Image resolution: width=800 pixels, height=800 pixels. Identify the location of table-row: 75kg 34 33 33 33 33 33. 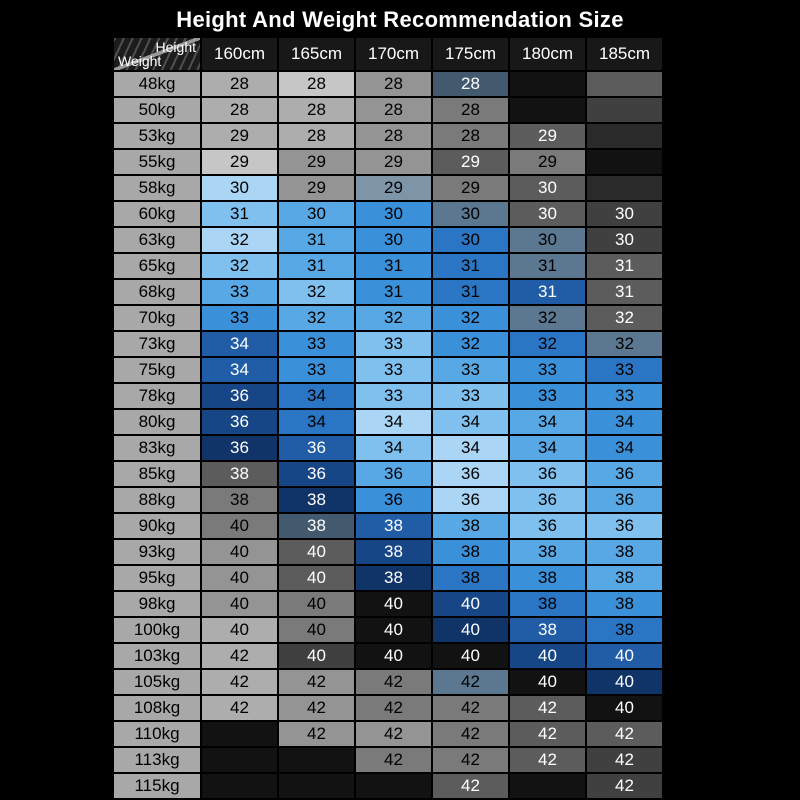
(388, 370).